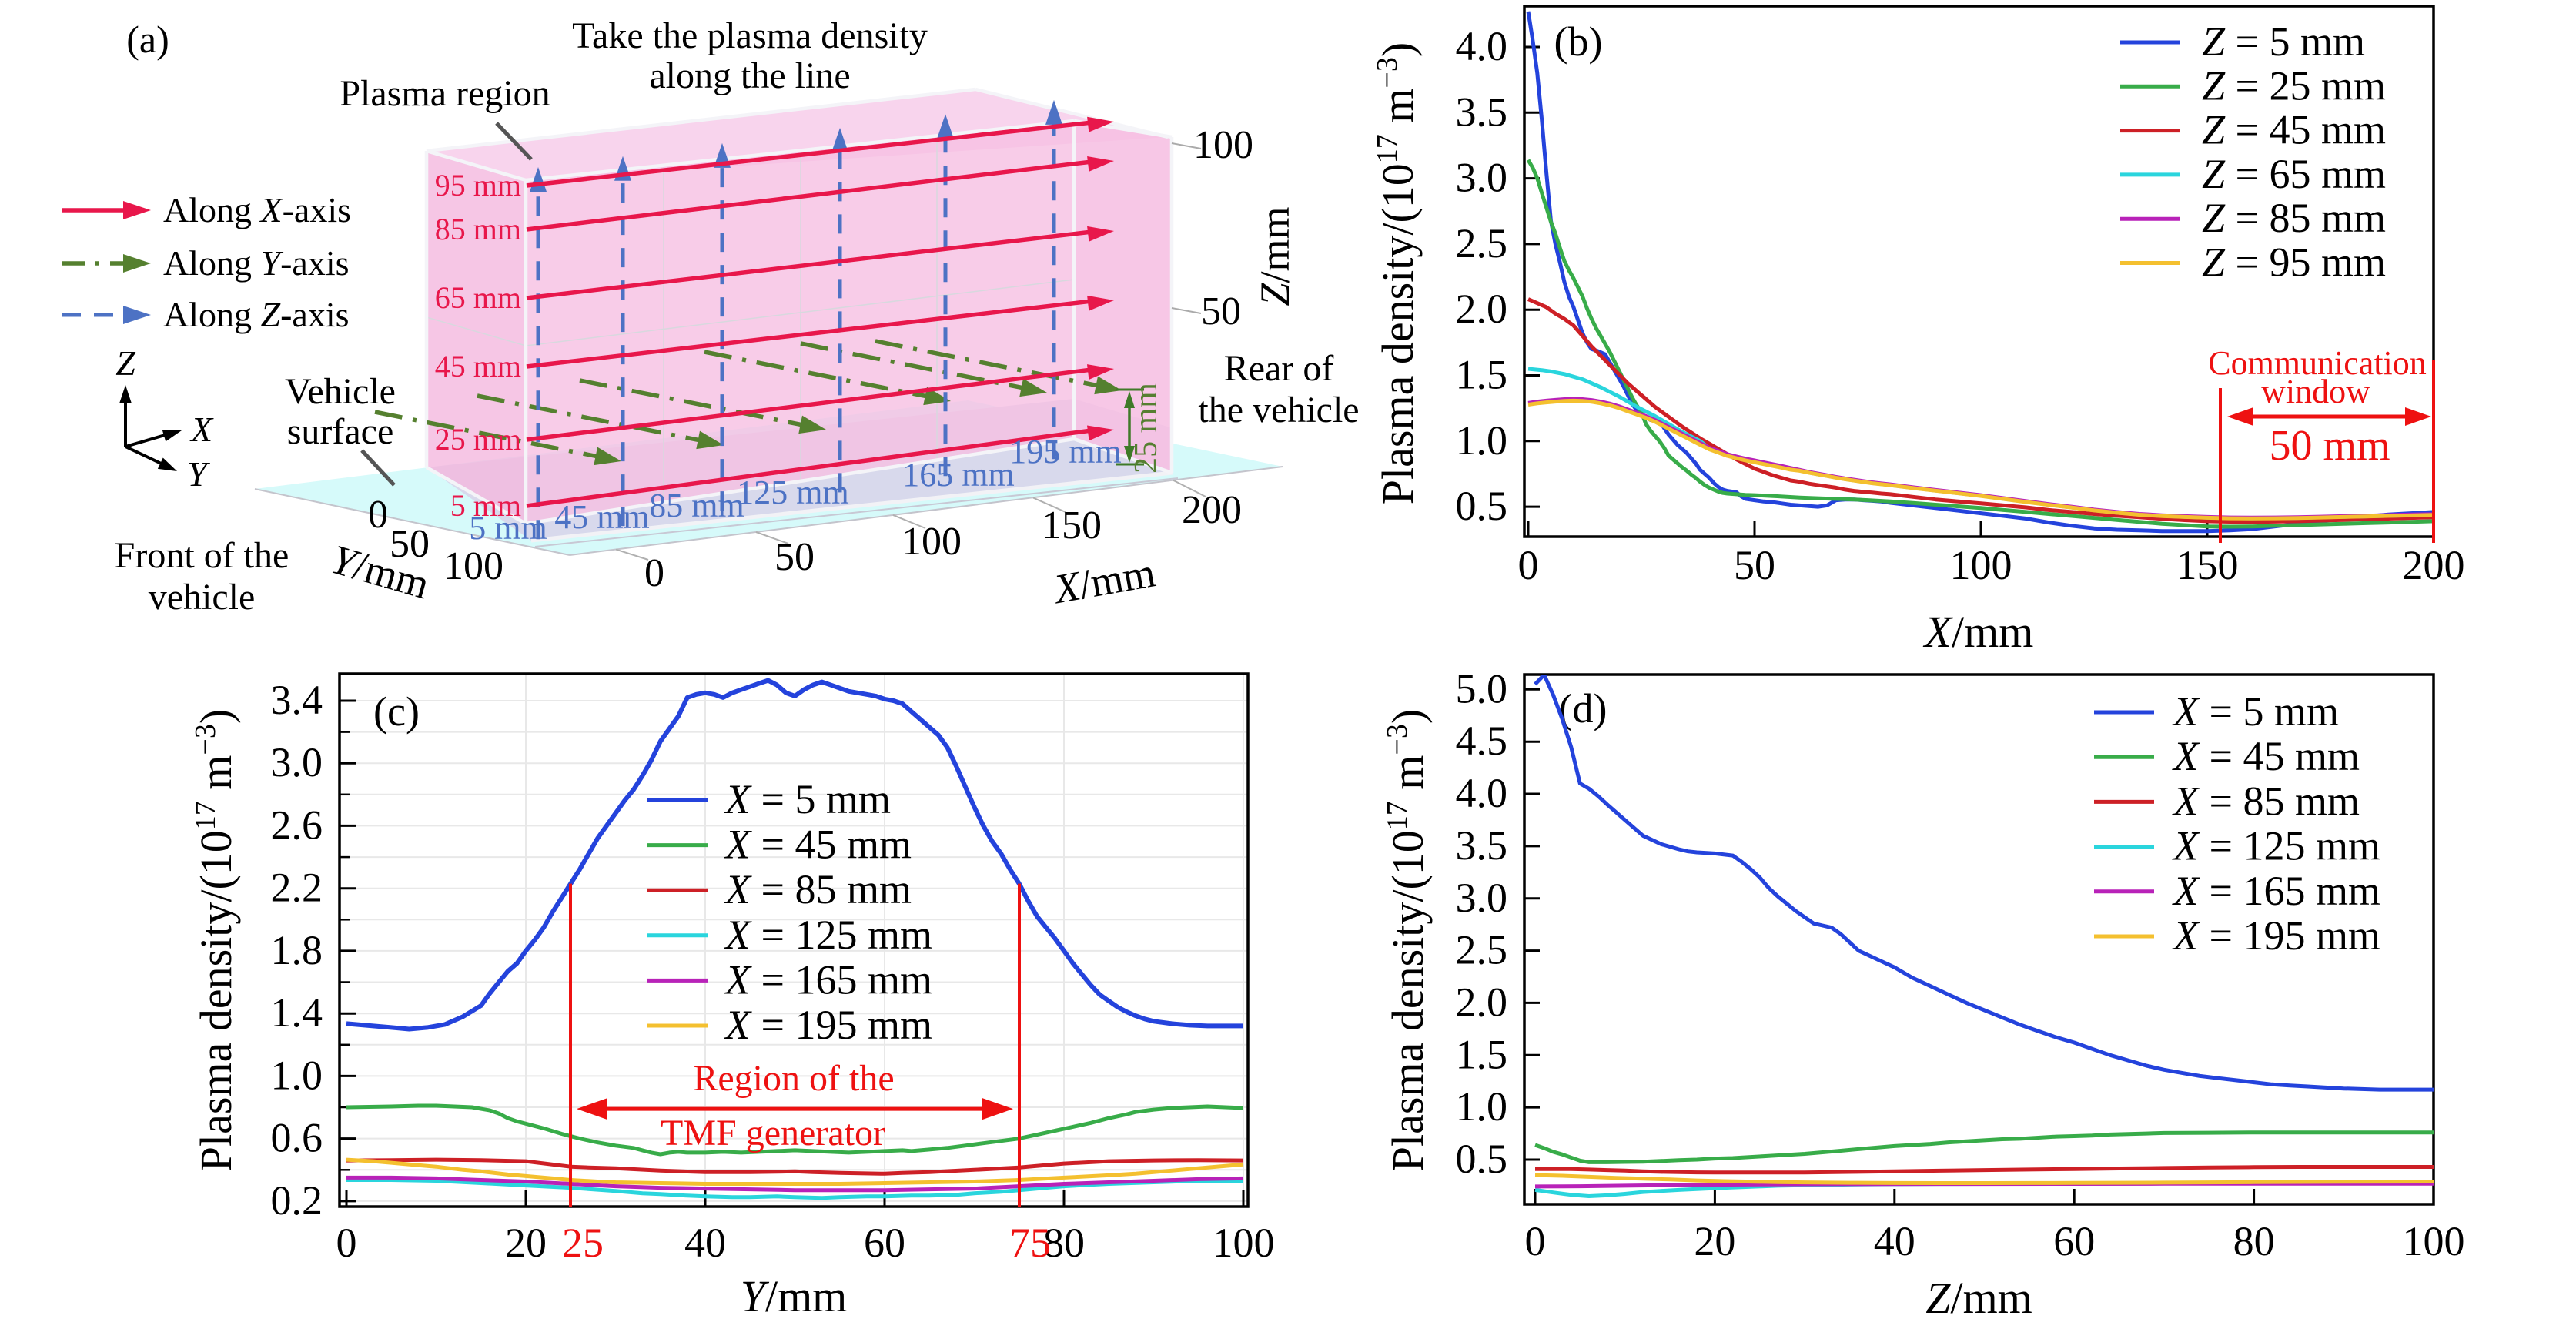  Describe the element at coordinates (1579, 41) in the screenshot. I see `svg-text: (b)` at that location.